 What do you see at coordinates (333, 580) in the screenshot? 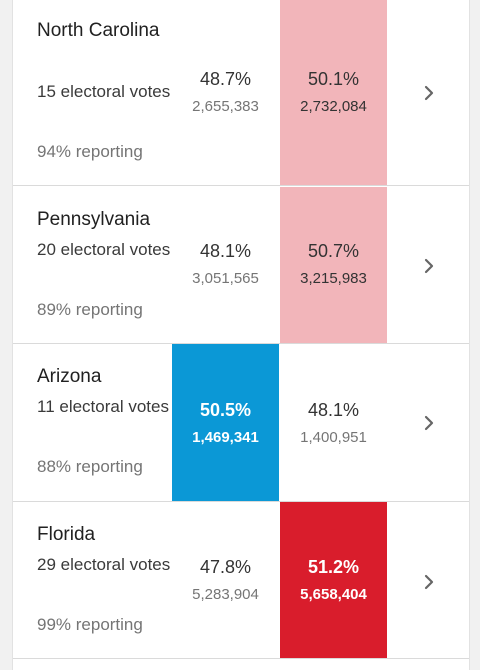
I see `rep-result-cell: 51.2% 5,658,404` at bounding box center [333, 580].